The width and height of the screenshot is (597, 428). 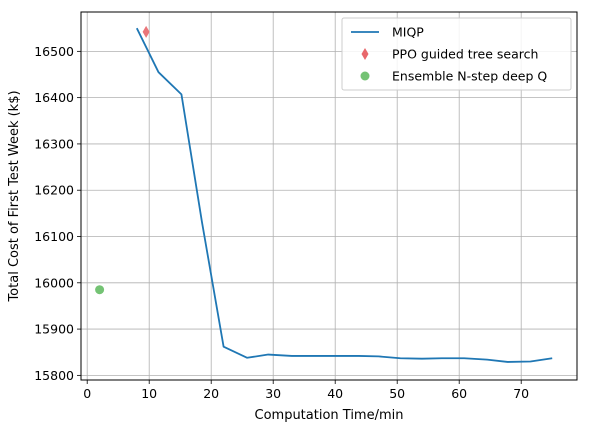 What do you see at coordinates (211, 393) in the screenshot?
I see `x-tick-label: 20` at bounding box center [211, 393].